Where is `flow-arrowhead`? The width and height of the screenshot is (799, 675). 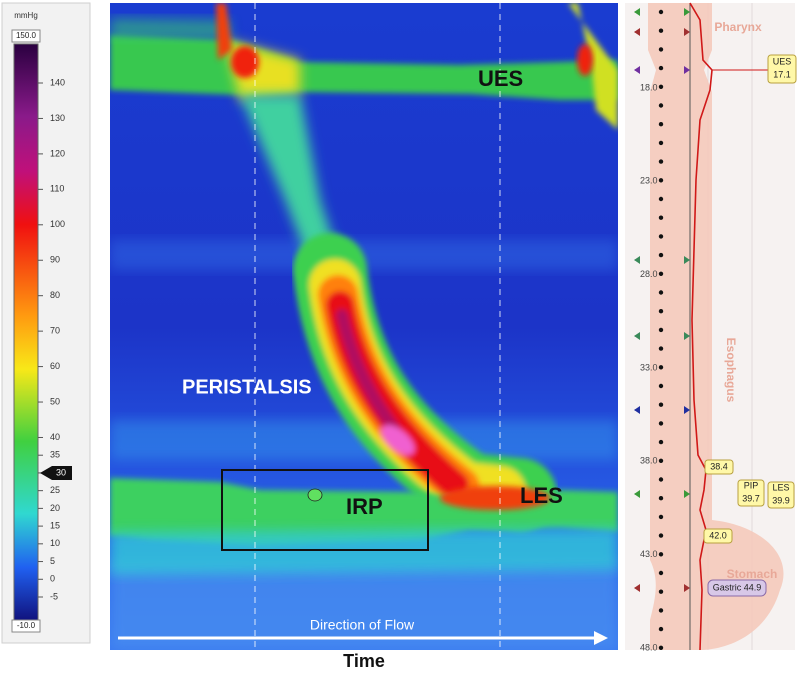
flow-arrowhead is located at coordinates (601, 638).